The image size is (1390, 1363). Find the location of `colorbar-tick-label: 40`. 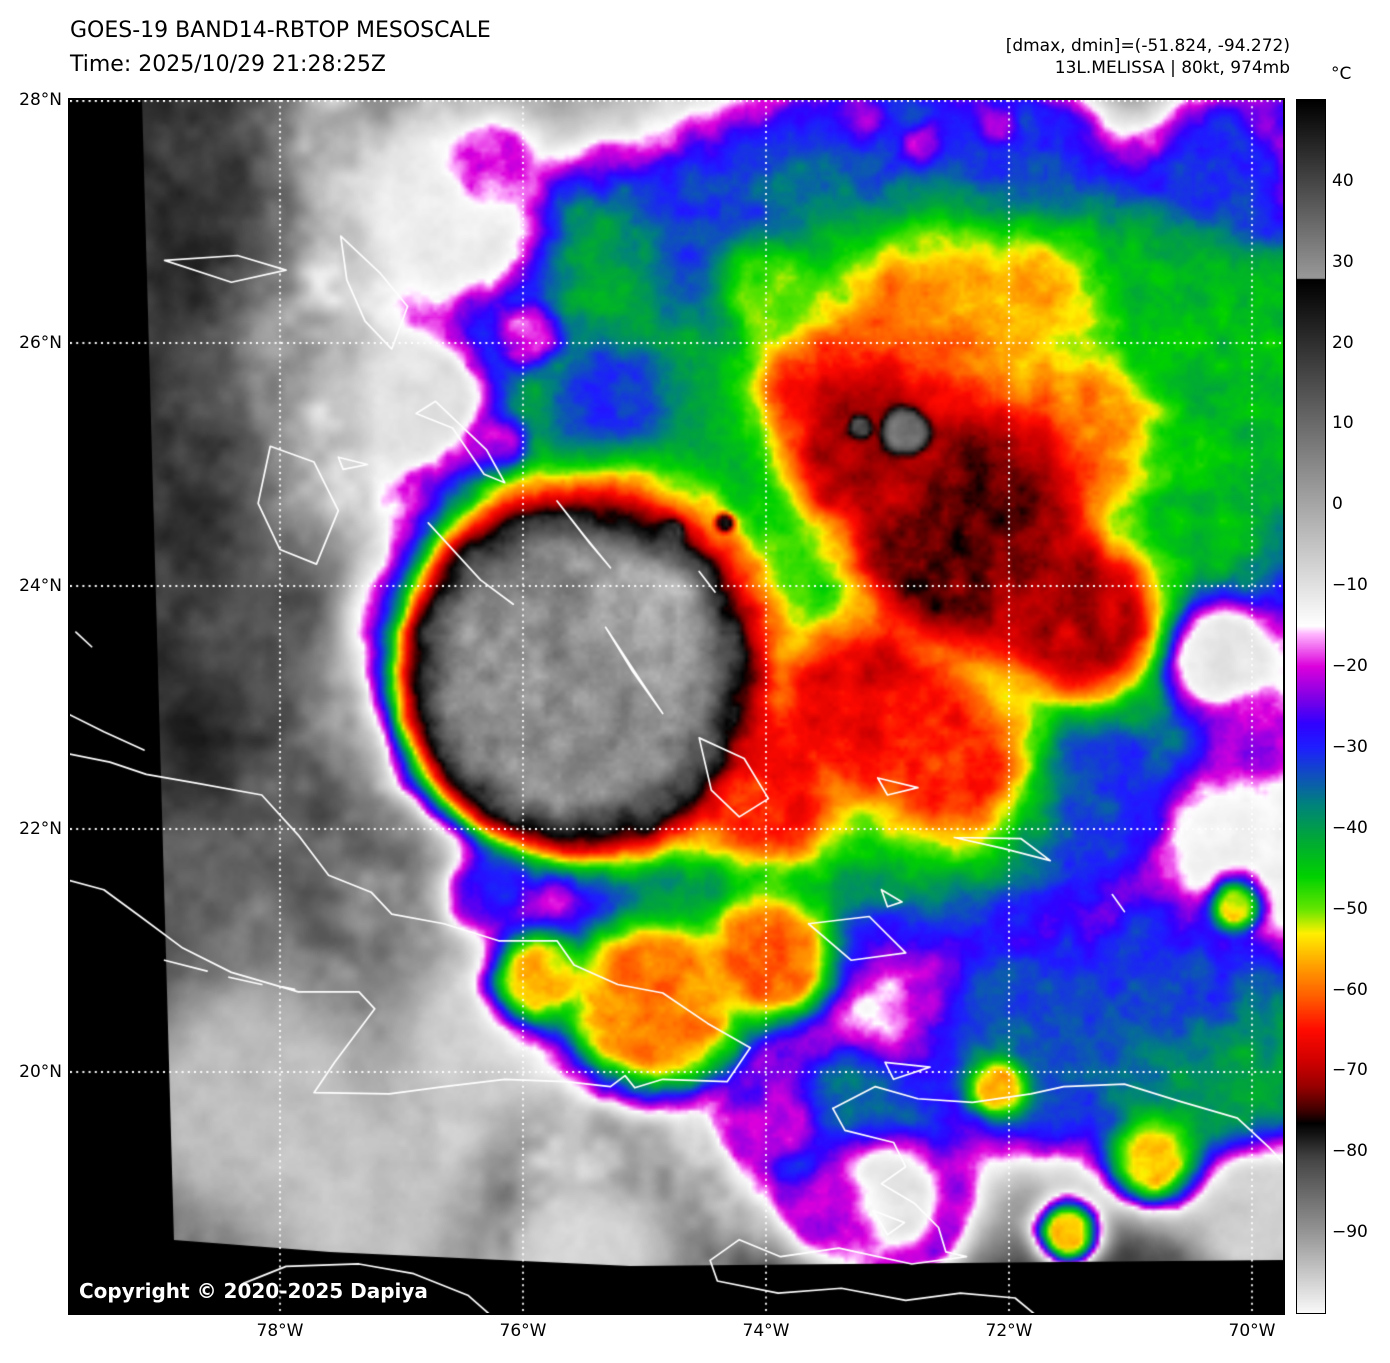

colorbar-tick-label: 40 is located at coordinates (1343, 180).